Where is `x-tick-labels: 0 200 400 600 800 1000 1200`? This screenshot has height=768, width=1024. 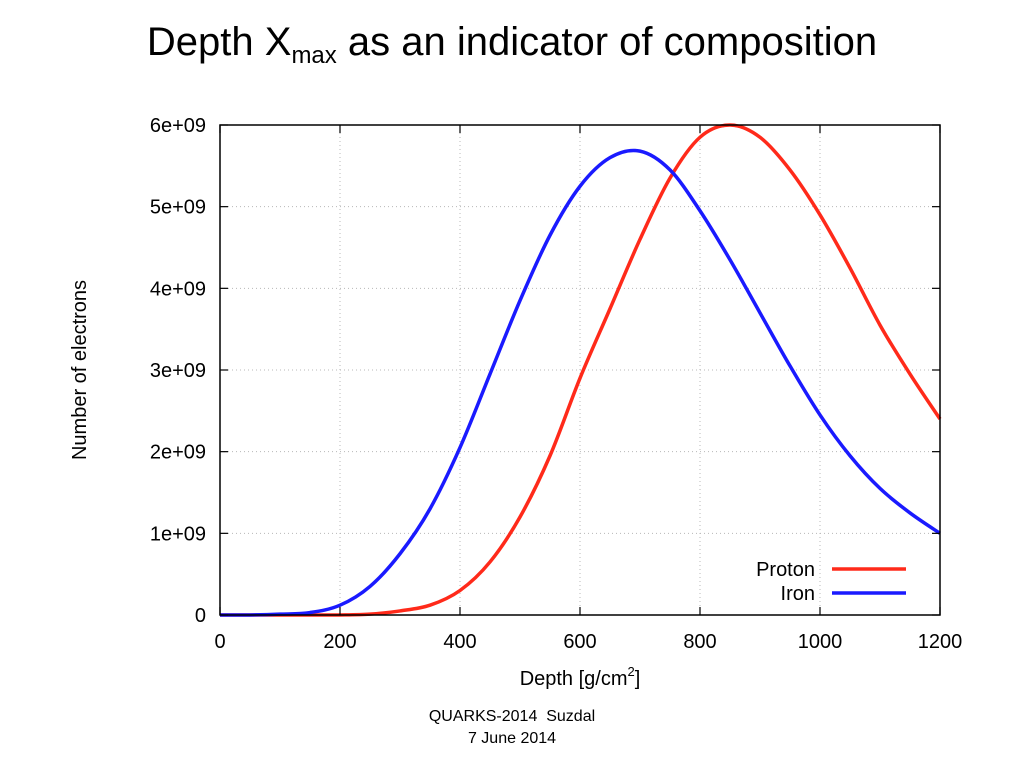
x-tick-labels: 0 200 400 600 800 1000 1200 is located at coordinates (588, 642).